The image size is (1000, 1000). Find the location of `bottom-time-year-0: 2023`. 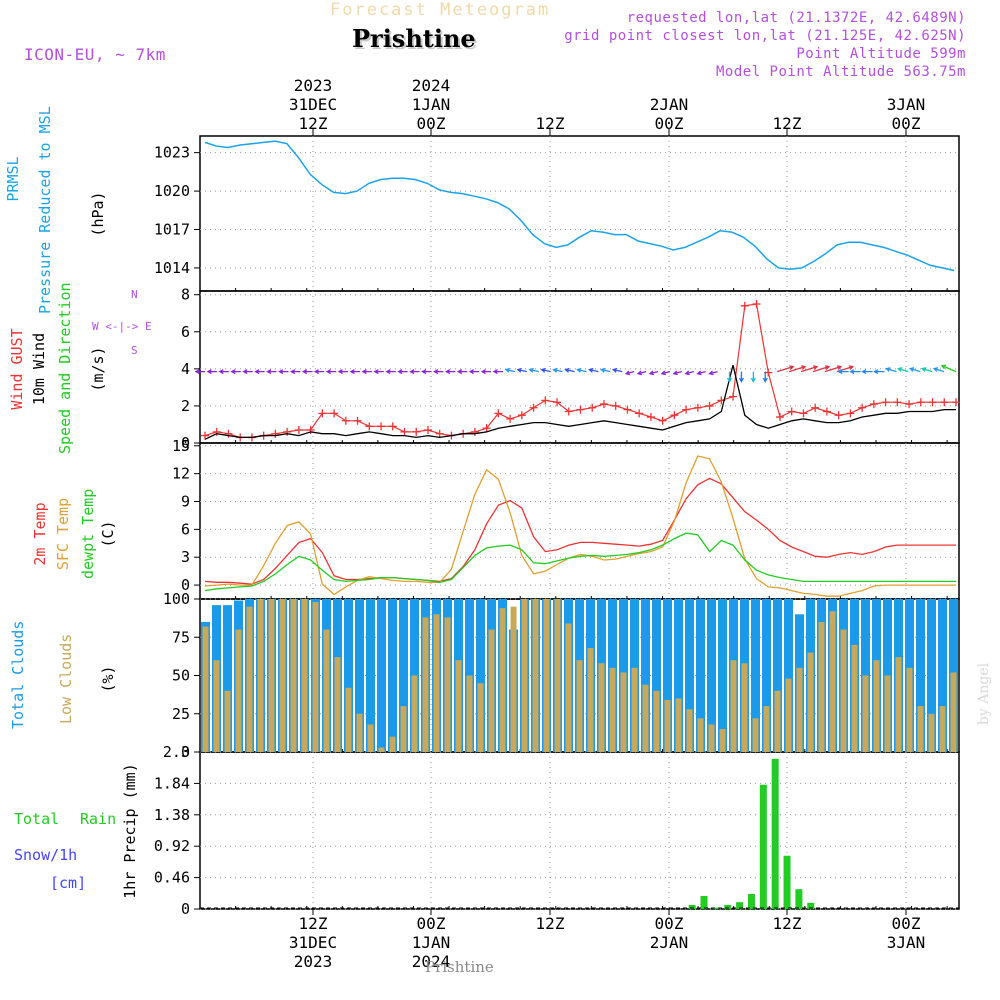

bottom-time-year-0: 2023 is located at coordinates (313, 961).